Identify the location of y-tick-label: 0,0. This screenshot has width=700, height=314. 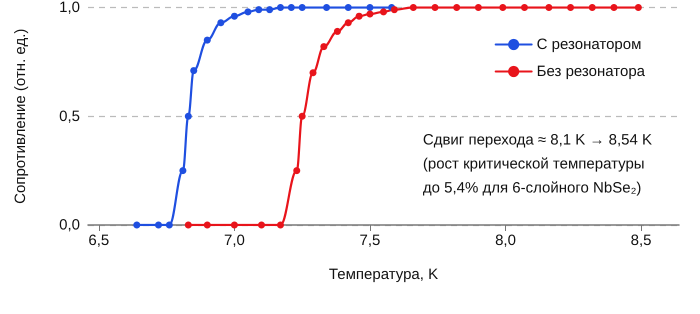
(69, 225).